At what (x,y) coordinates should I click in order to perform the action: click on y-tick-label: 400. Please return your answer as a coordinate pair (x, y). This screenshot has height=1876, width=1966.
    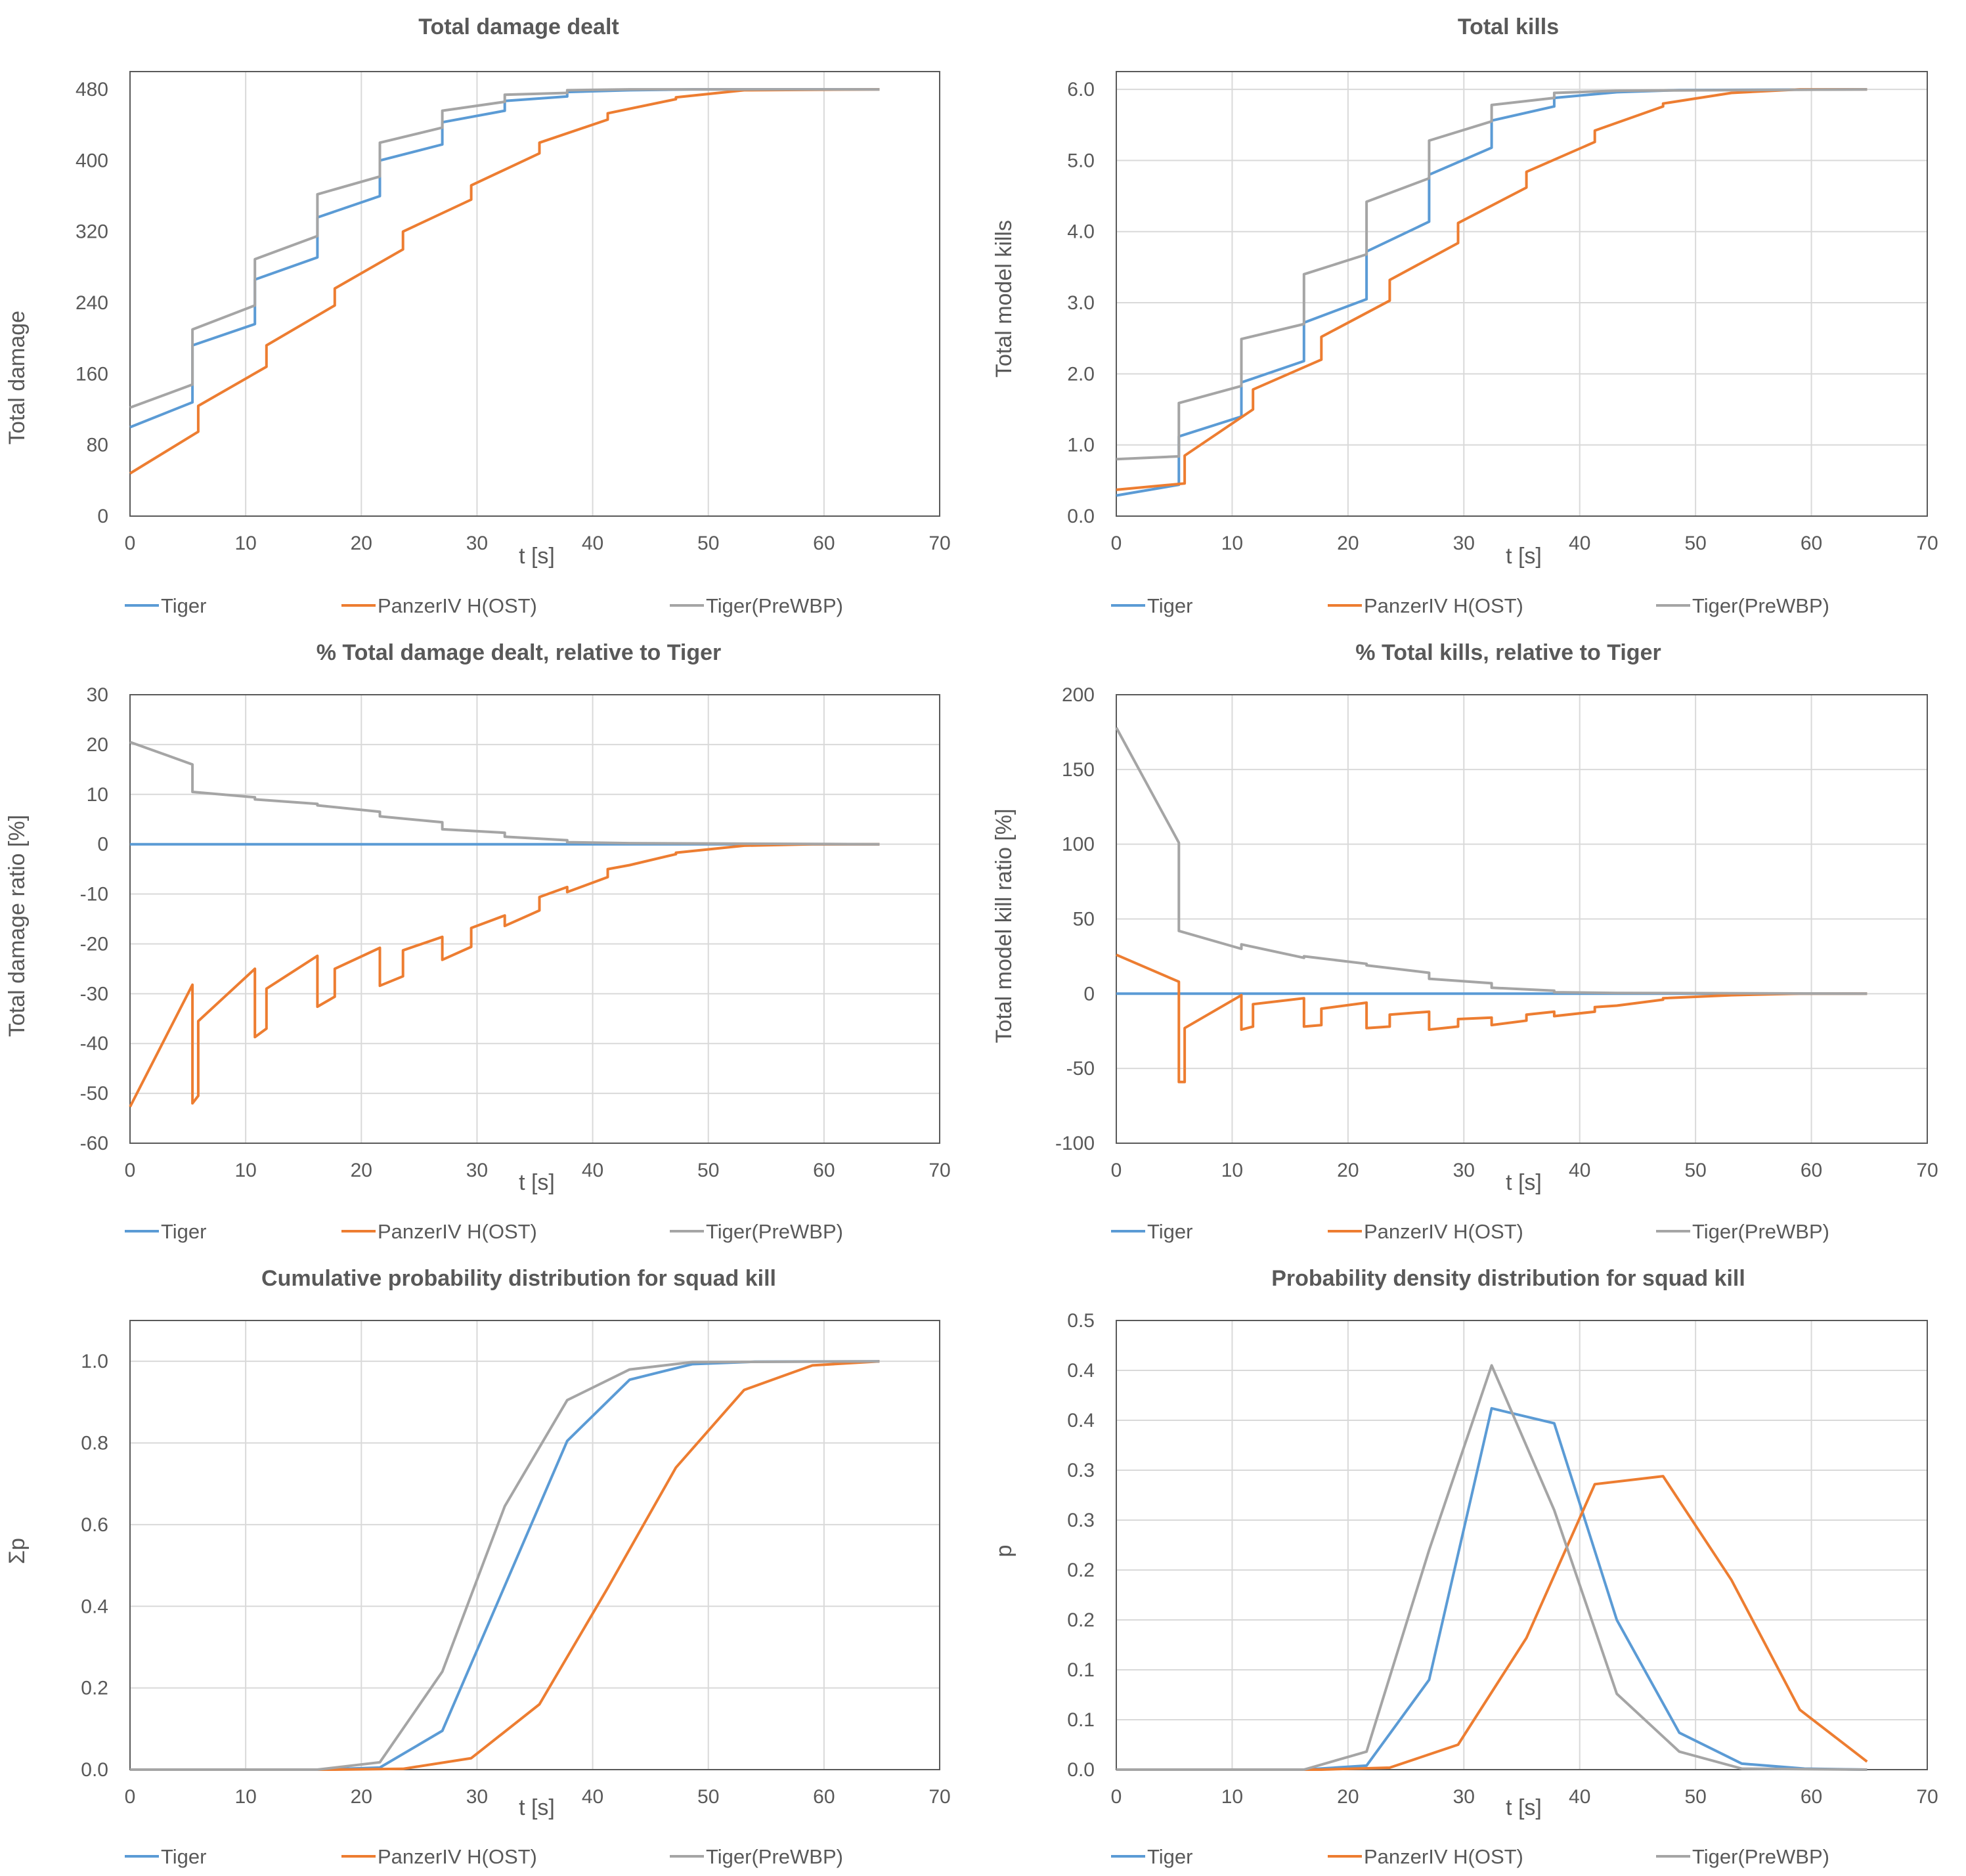
    Looking at the image, I should click on (92, 160).